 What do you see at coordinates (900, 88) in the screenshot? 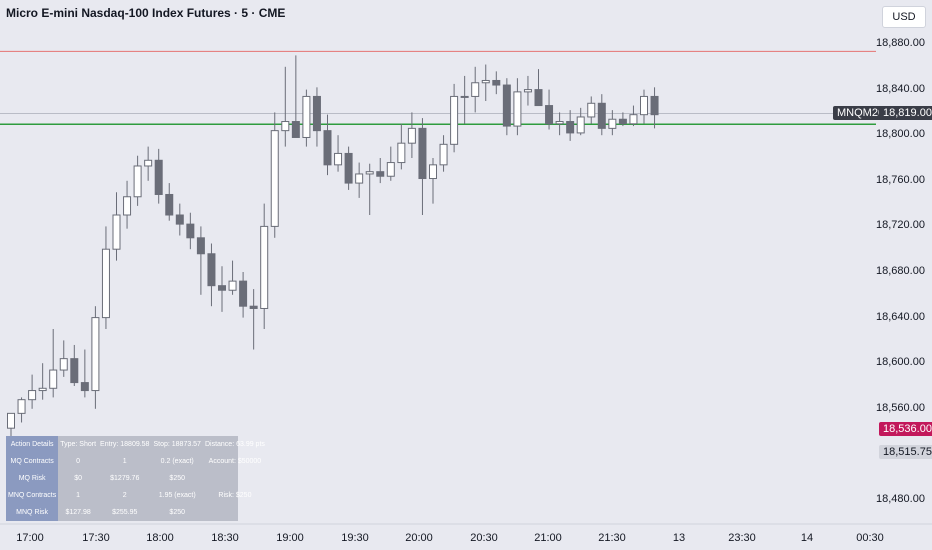
I see `price-tick-label: 18,840.00` at bounding box center [900, 88].